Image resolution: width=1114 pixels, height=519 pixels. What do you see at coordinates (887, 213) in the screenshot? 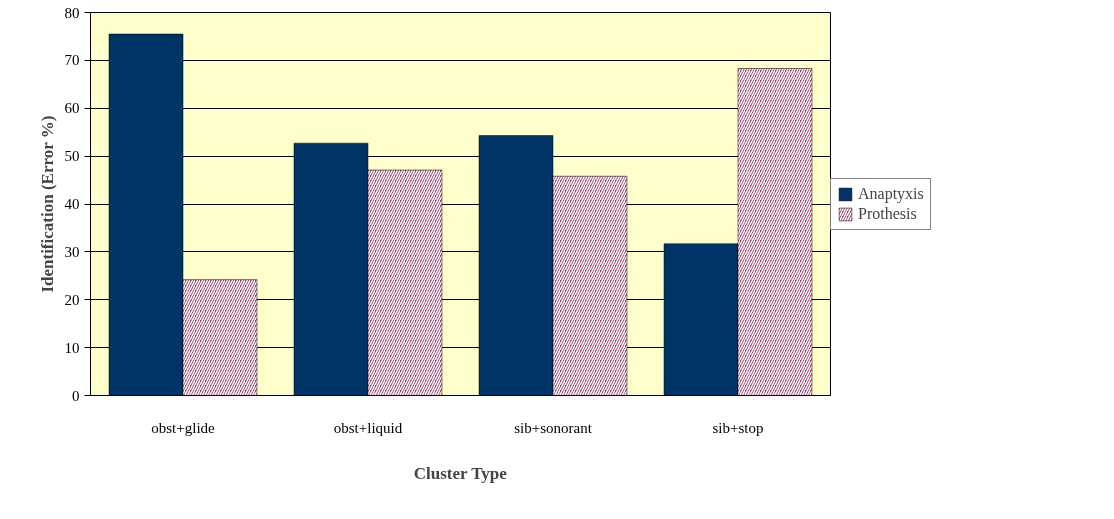
I see `legend-label: Prothesis` at bounding box center [887, 213].